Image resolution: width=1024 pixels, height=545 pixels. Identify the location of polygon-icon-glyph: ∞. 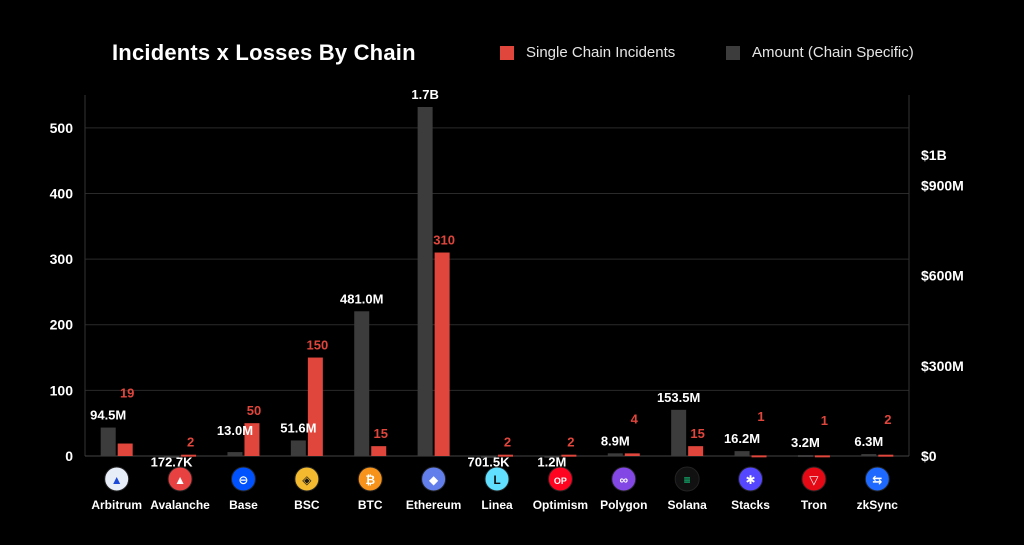
(623, 480).